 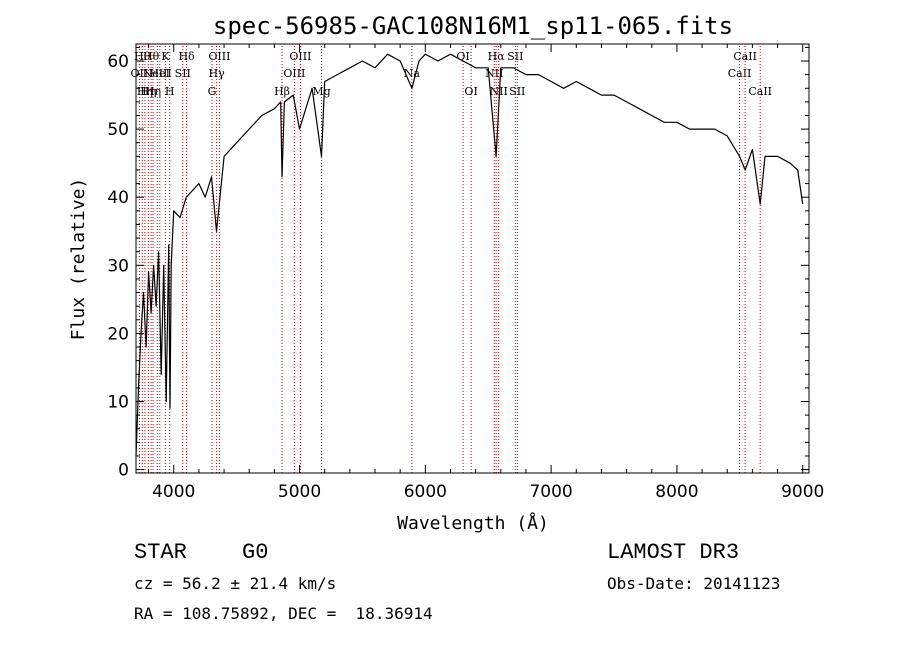 What do you see at coordinates (118, 334) in the screenshot?
I see `y-tick-label: 20` at bounding box center [118, 334].